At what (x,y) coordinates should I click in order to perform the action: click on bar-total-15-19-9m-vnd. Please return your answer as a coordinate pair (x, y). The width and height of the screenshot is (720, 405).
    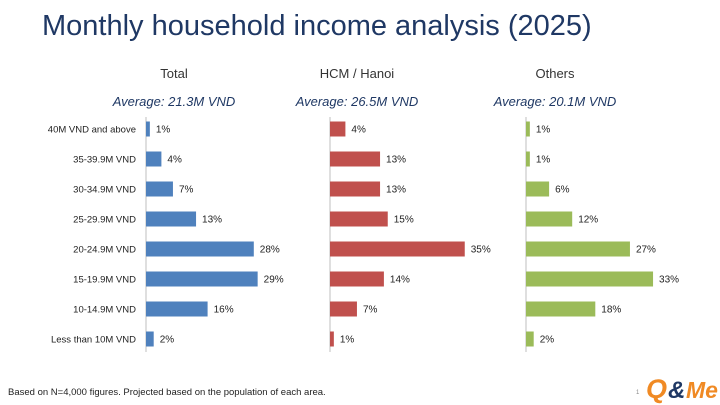
    Looking at the image, I should click on (202, 279).